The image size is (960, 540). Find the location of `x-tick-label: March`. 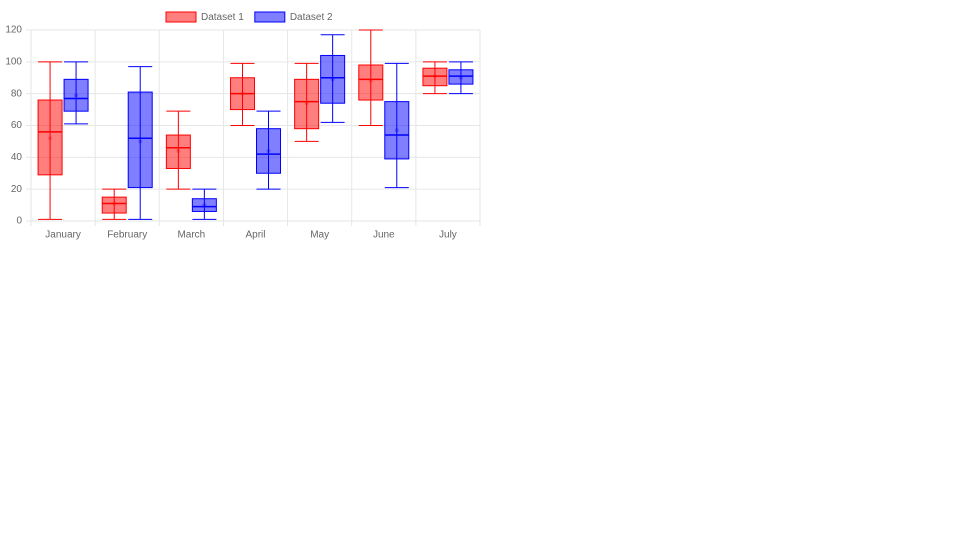

x-tick-label: March is located at coordinates (191, 235).